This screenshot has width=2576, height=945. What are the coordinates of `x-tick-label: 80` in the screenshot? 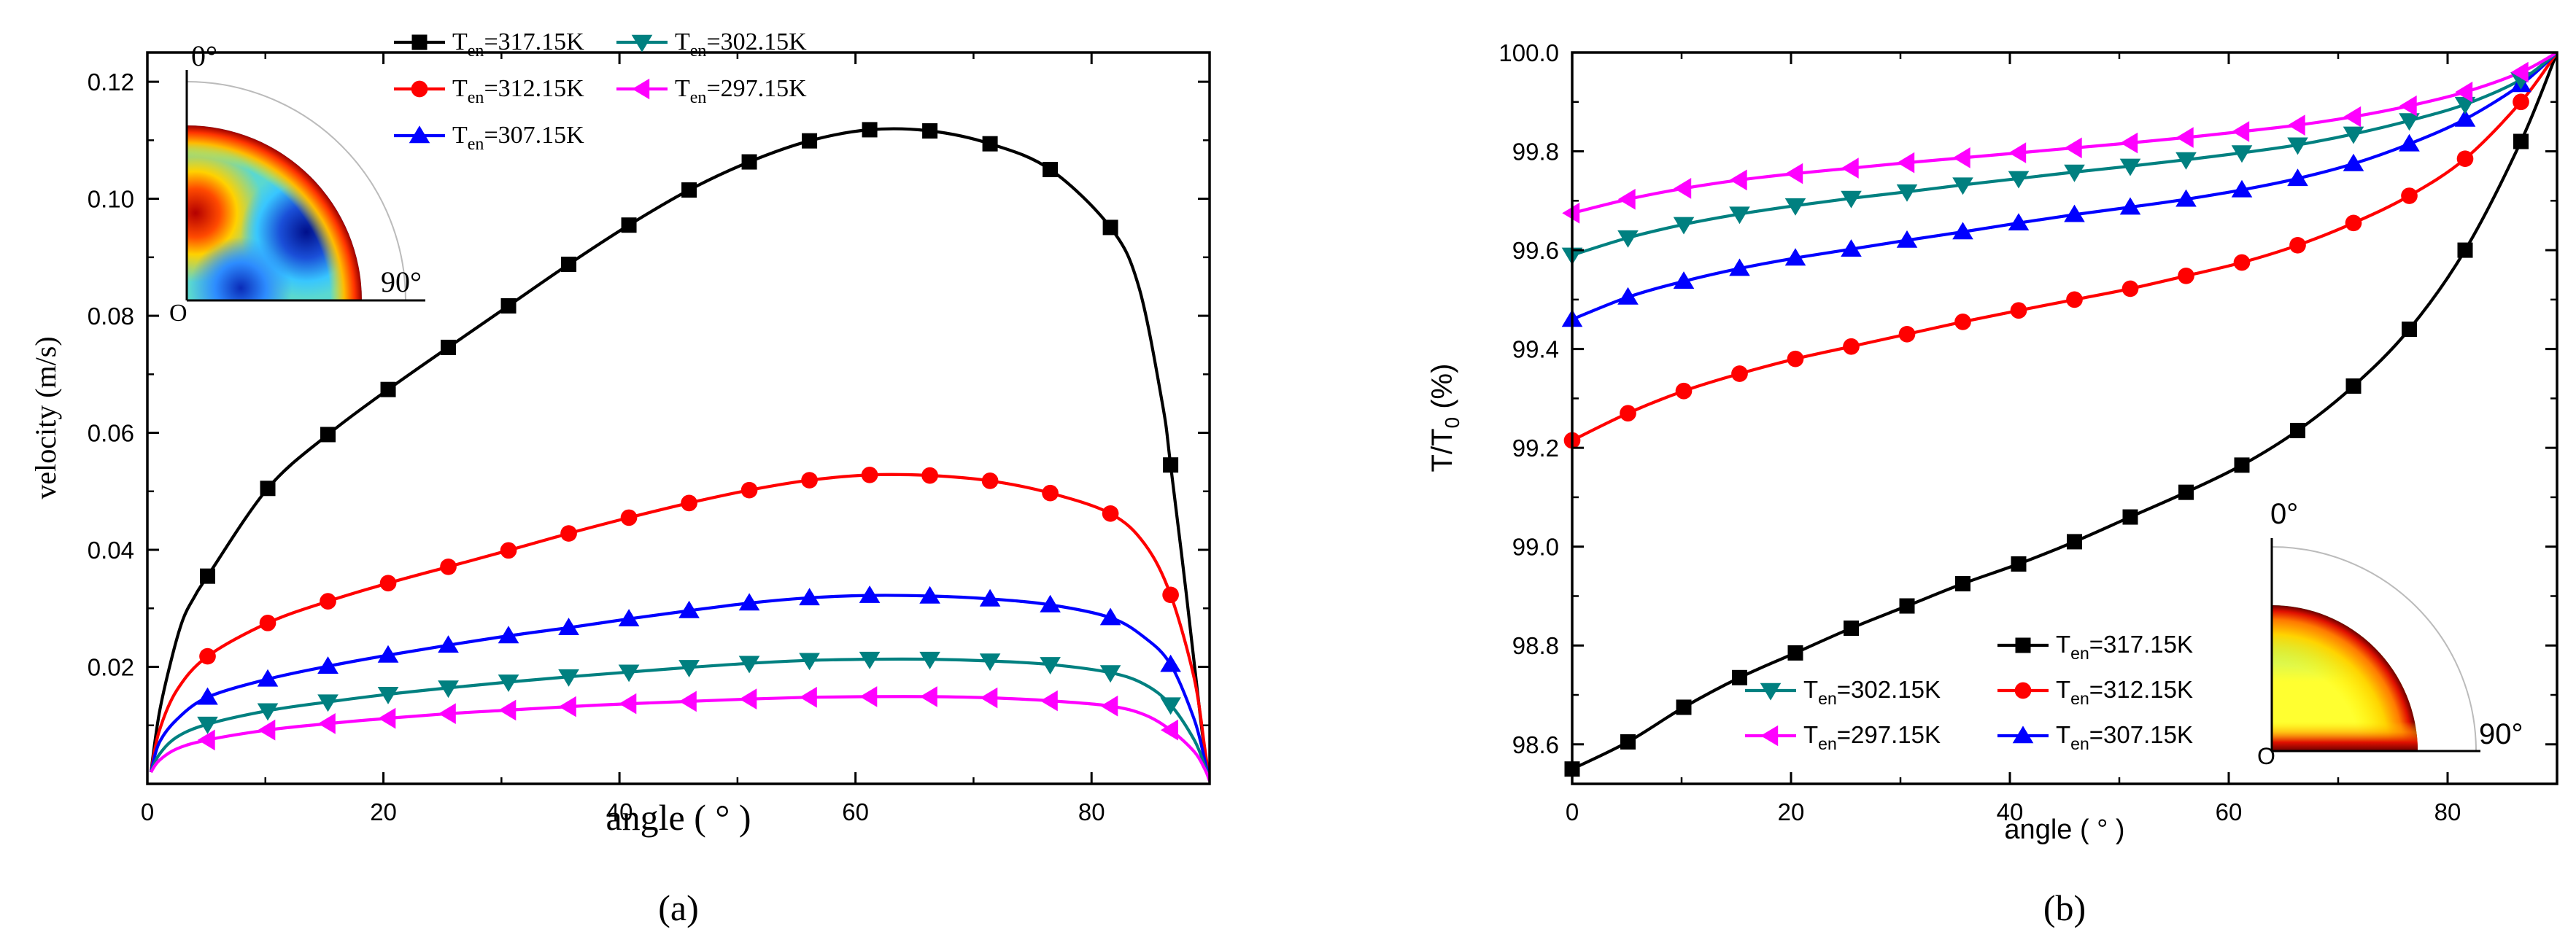 It's located at (2447, 811).